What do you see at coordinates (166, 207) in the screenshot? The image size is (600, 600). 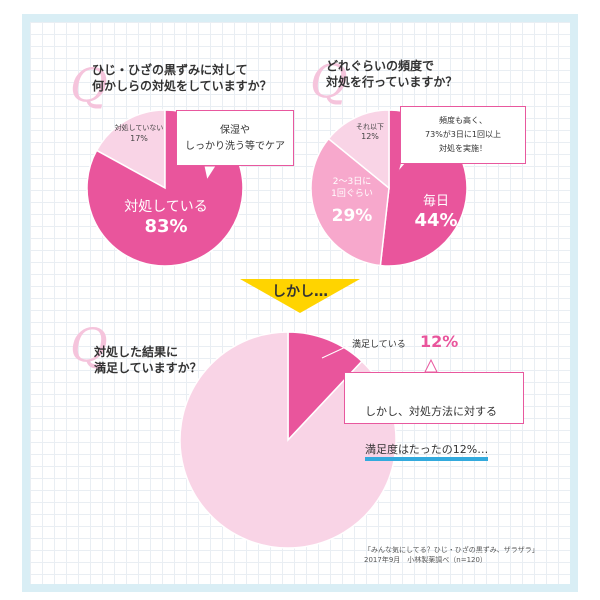 I see `pie1-label-treated: 対処している` at bounding box center [166, 207].